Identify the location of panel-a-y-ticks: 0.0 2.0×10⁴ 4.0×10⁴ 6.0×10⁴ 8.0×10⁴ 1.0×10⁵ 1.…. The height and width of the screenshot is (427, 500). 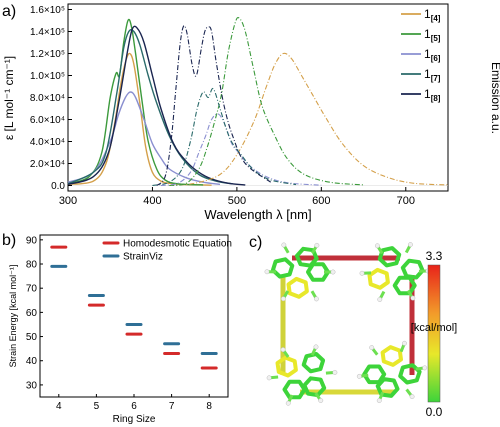
(51, 98).